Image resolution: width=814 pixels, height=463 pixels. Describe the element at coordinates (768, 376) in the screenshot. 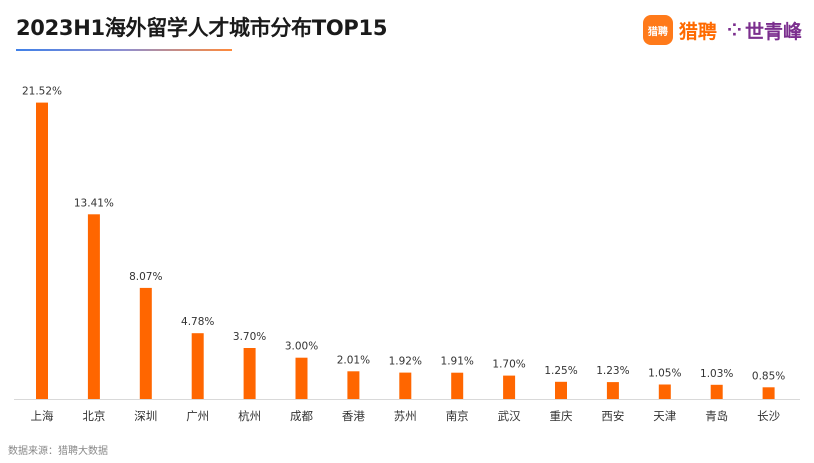

I see `value-label-14: 0.85%` at that location.